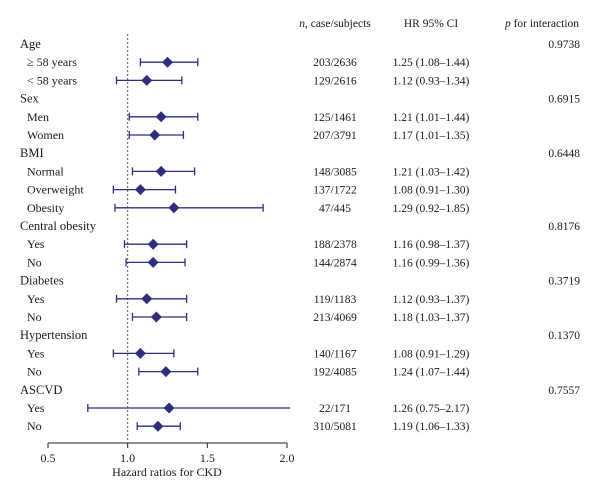 The image size is (600, 498). I want to click on x-axis-label: Hazard ratios for CKD, so click(167, 472).